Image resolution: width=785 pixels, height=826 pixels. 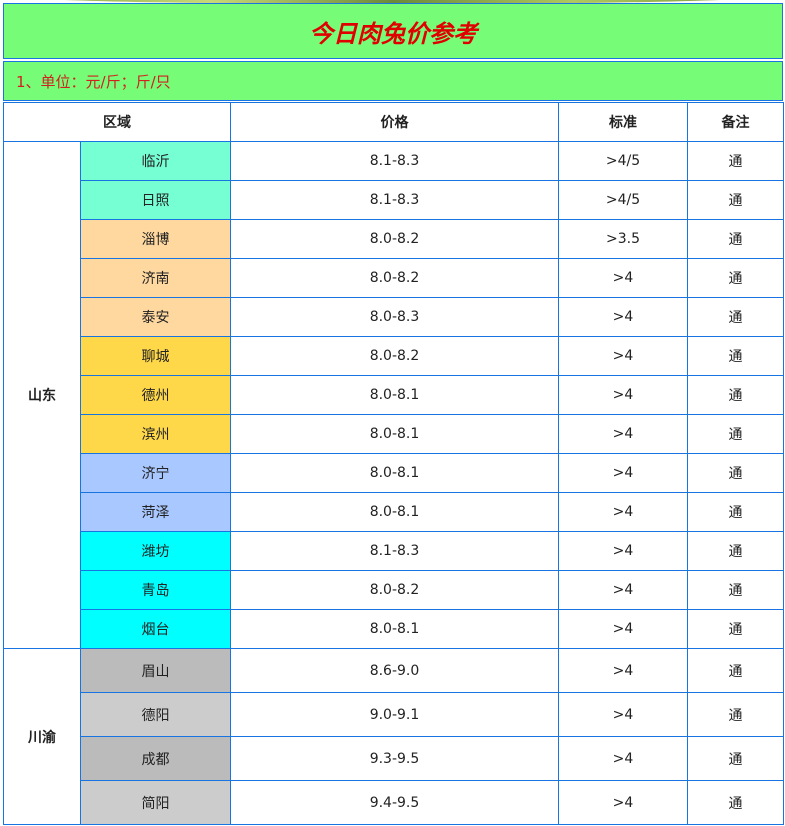 I want to click on price-cell: 8.0-8.3, so click(x=394, y=317).